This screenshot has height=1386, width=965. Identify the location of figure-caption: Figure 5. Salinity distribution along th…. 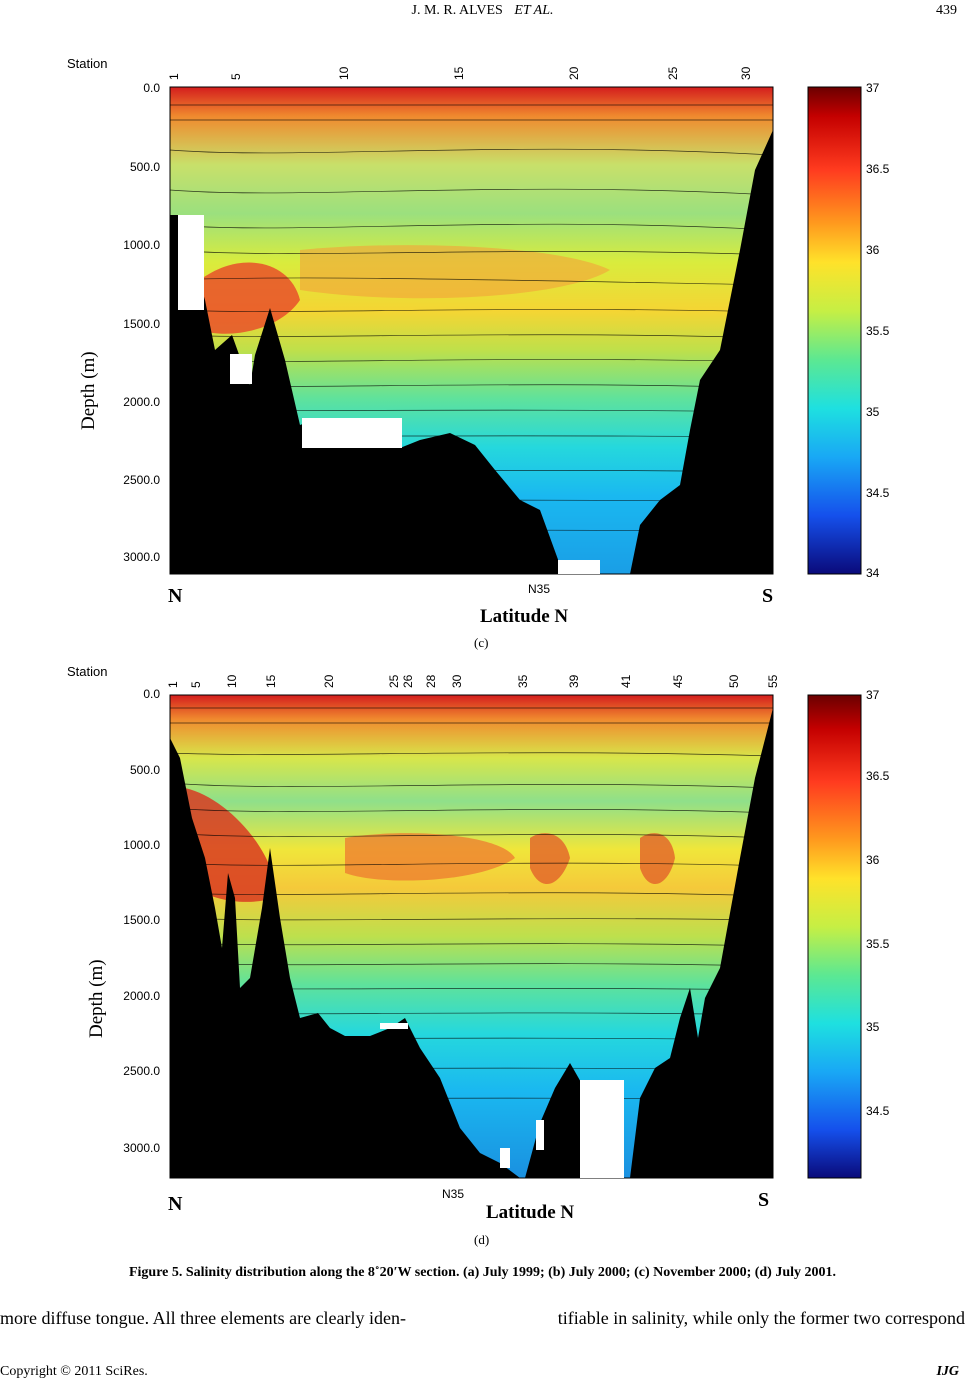
(482, 1272).